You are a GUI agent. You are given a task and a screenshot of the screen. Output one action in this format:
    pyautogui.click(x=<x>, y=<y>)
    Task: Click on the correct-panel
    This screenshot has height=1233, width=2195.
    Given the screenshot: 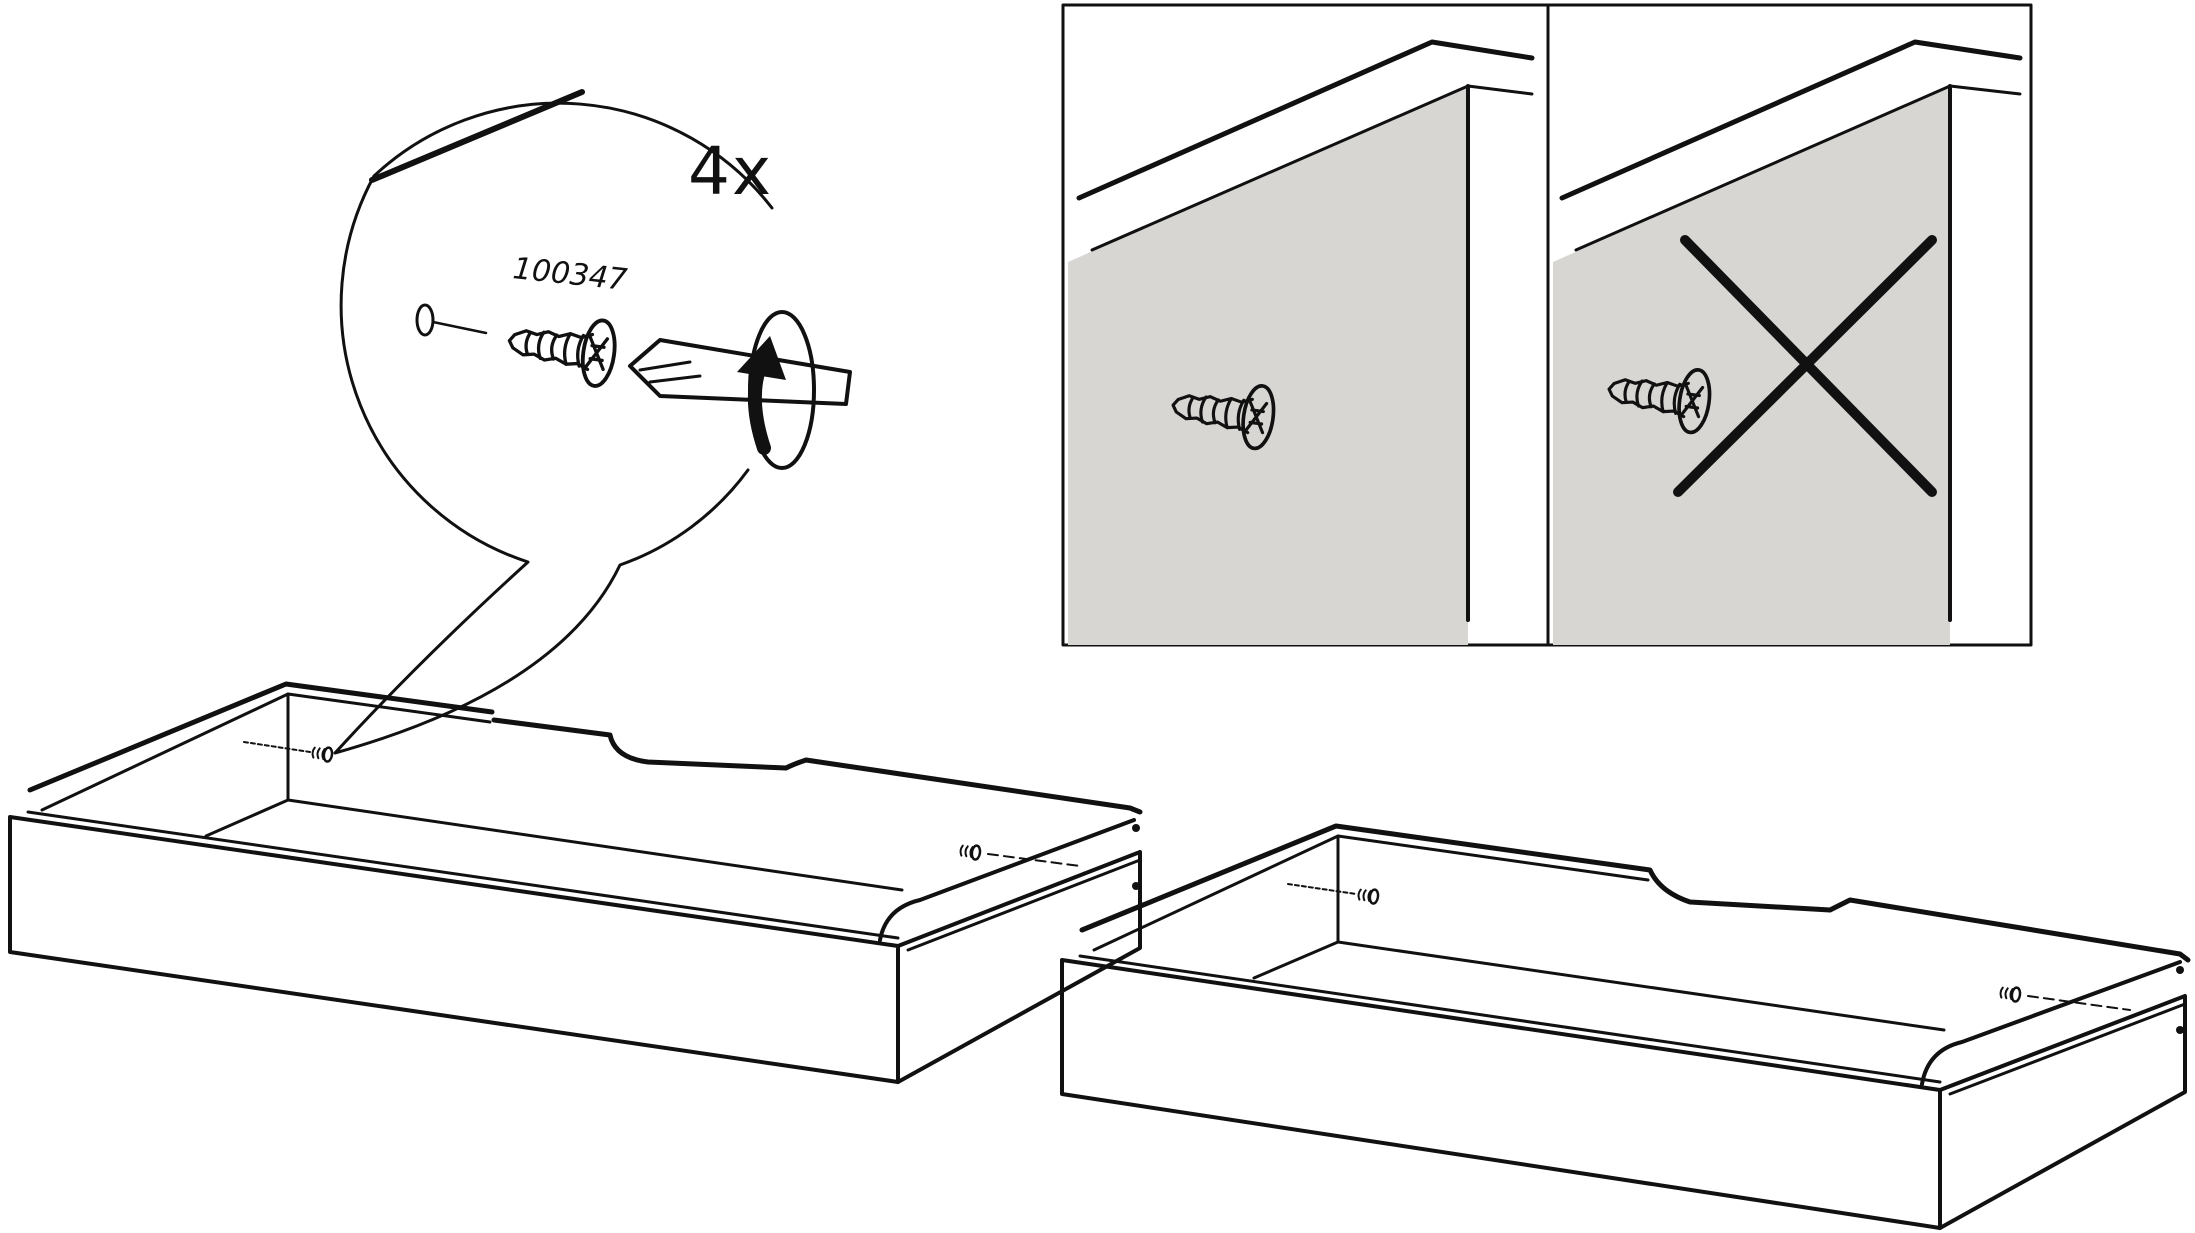 What is the action you would take?
    pyautogui.click(x=1301, y=342)
    